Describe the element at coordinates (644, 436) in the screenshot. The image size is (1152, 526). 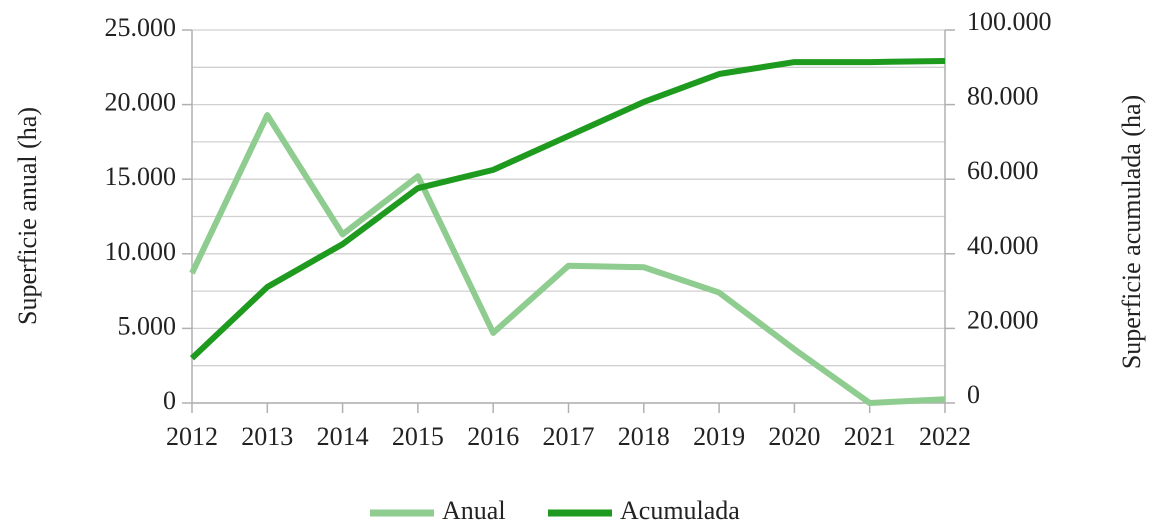
I see `x-tick-label: 2018` at that location.